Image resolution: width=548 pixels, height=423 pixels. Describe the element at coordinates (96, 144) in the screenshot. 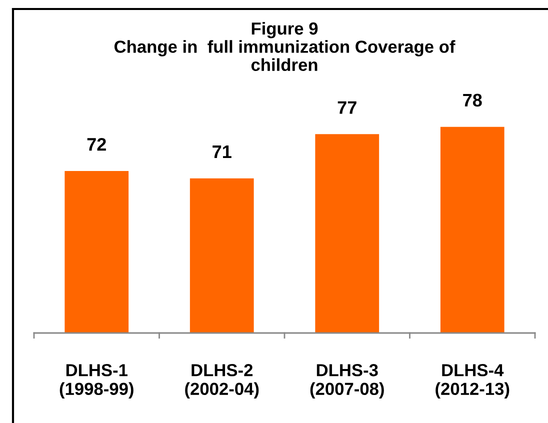

I see `data-label: 72` at that location.